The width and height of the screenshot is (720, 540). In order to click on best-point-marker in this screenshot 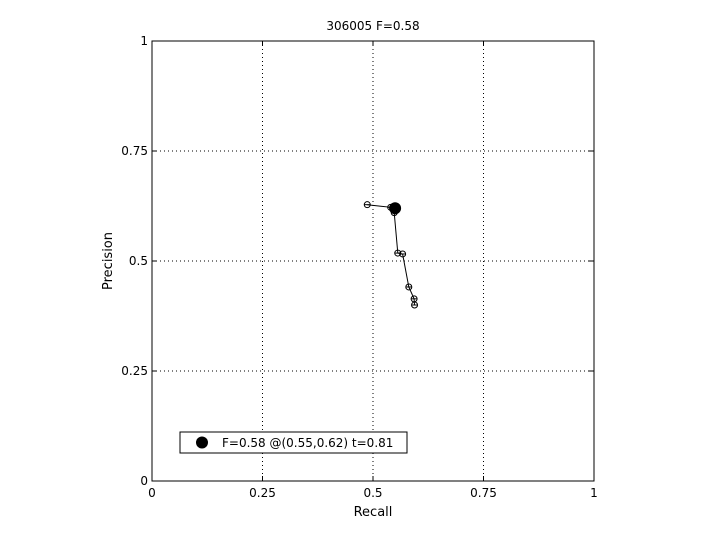, I will do `click(395, 208)`.